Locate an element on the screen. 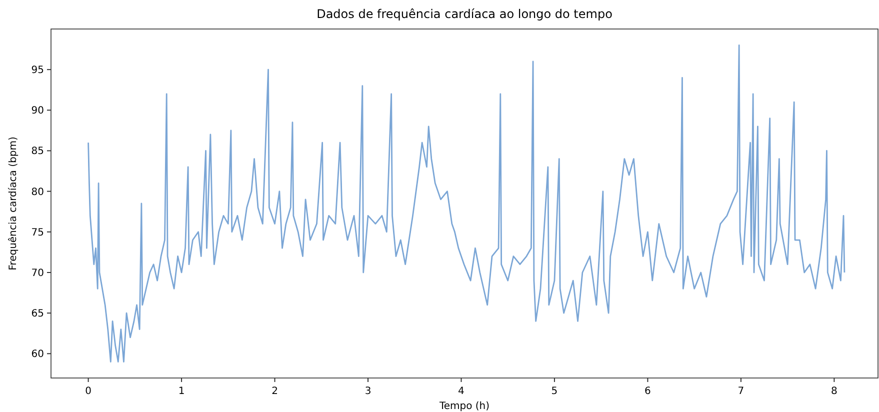 The width and height of the screenshot is (879, 412). x-tick-label: 2 is located at coordinates (275, 391).